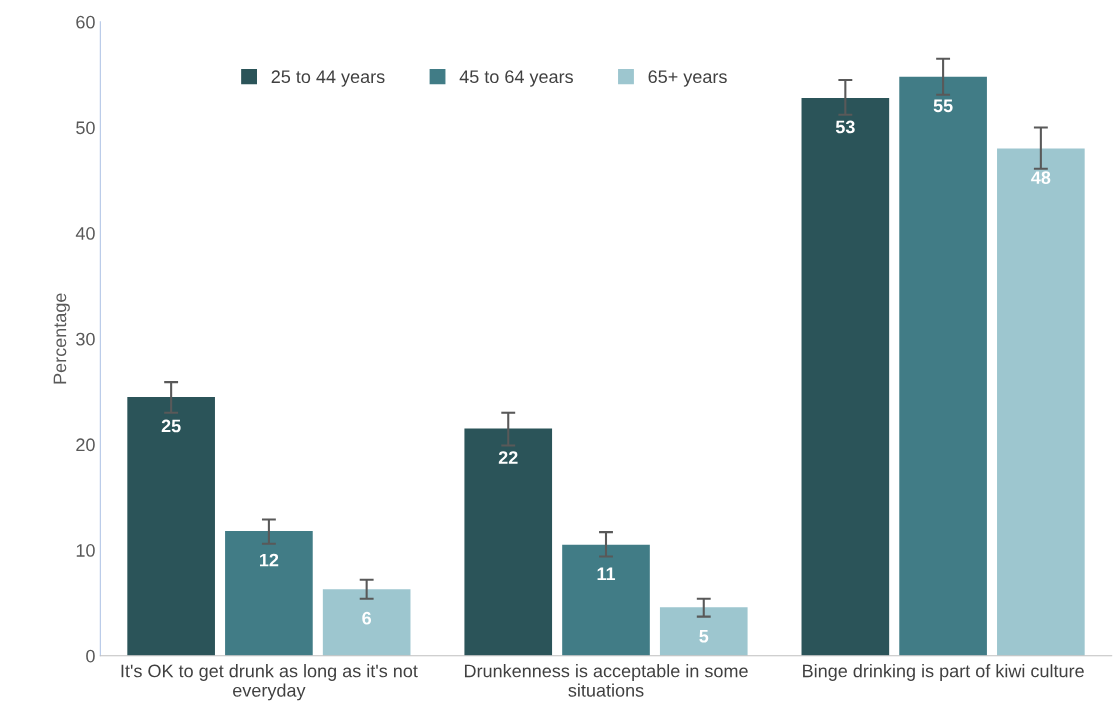  What do you see at coordinates (328, 78) in the screenshot?
I see `legend-label: 25 to 44 years` at bounding box center [328, 78].